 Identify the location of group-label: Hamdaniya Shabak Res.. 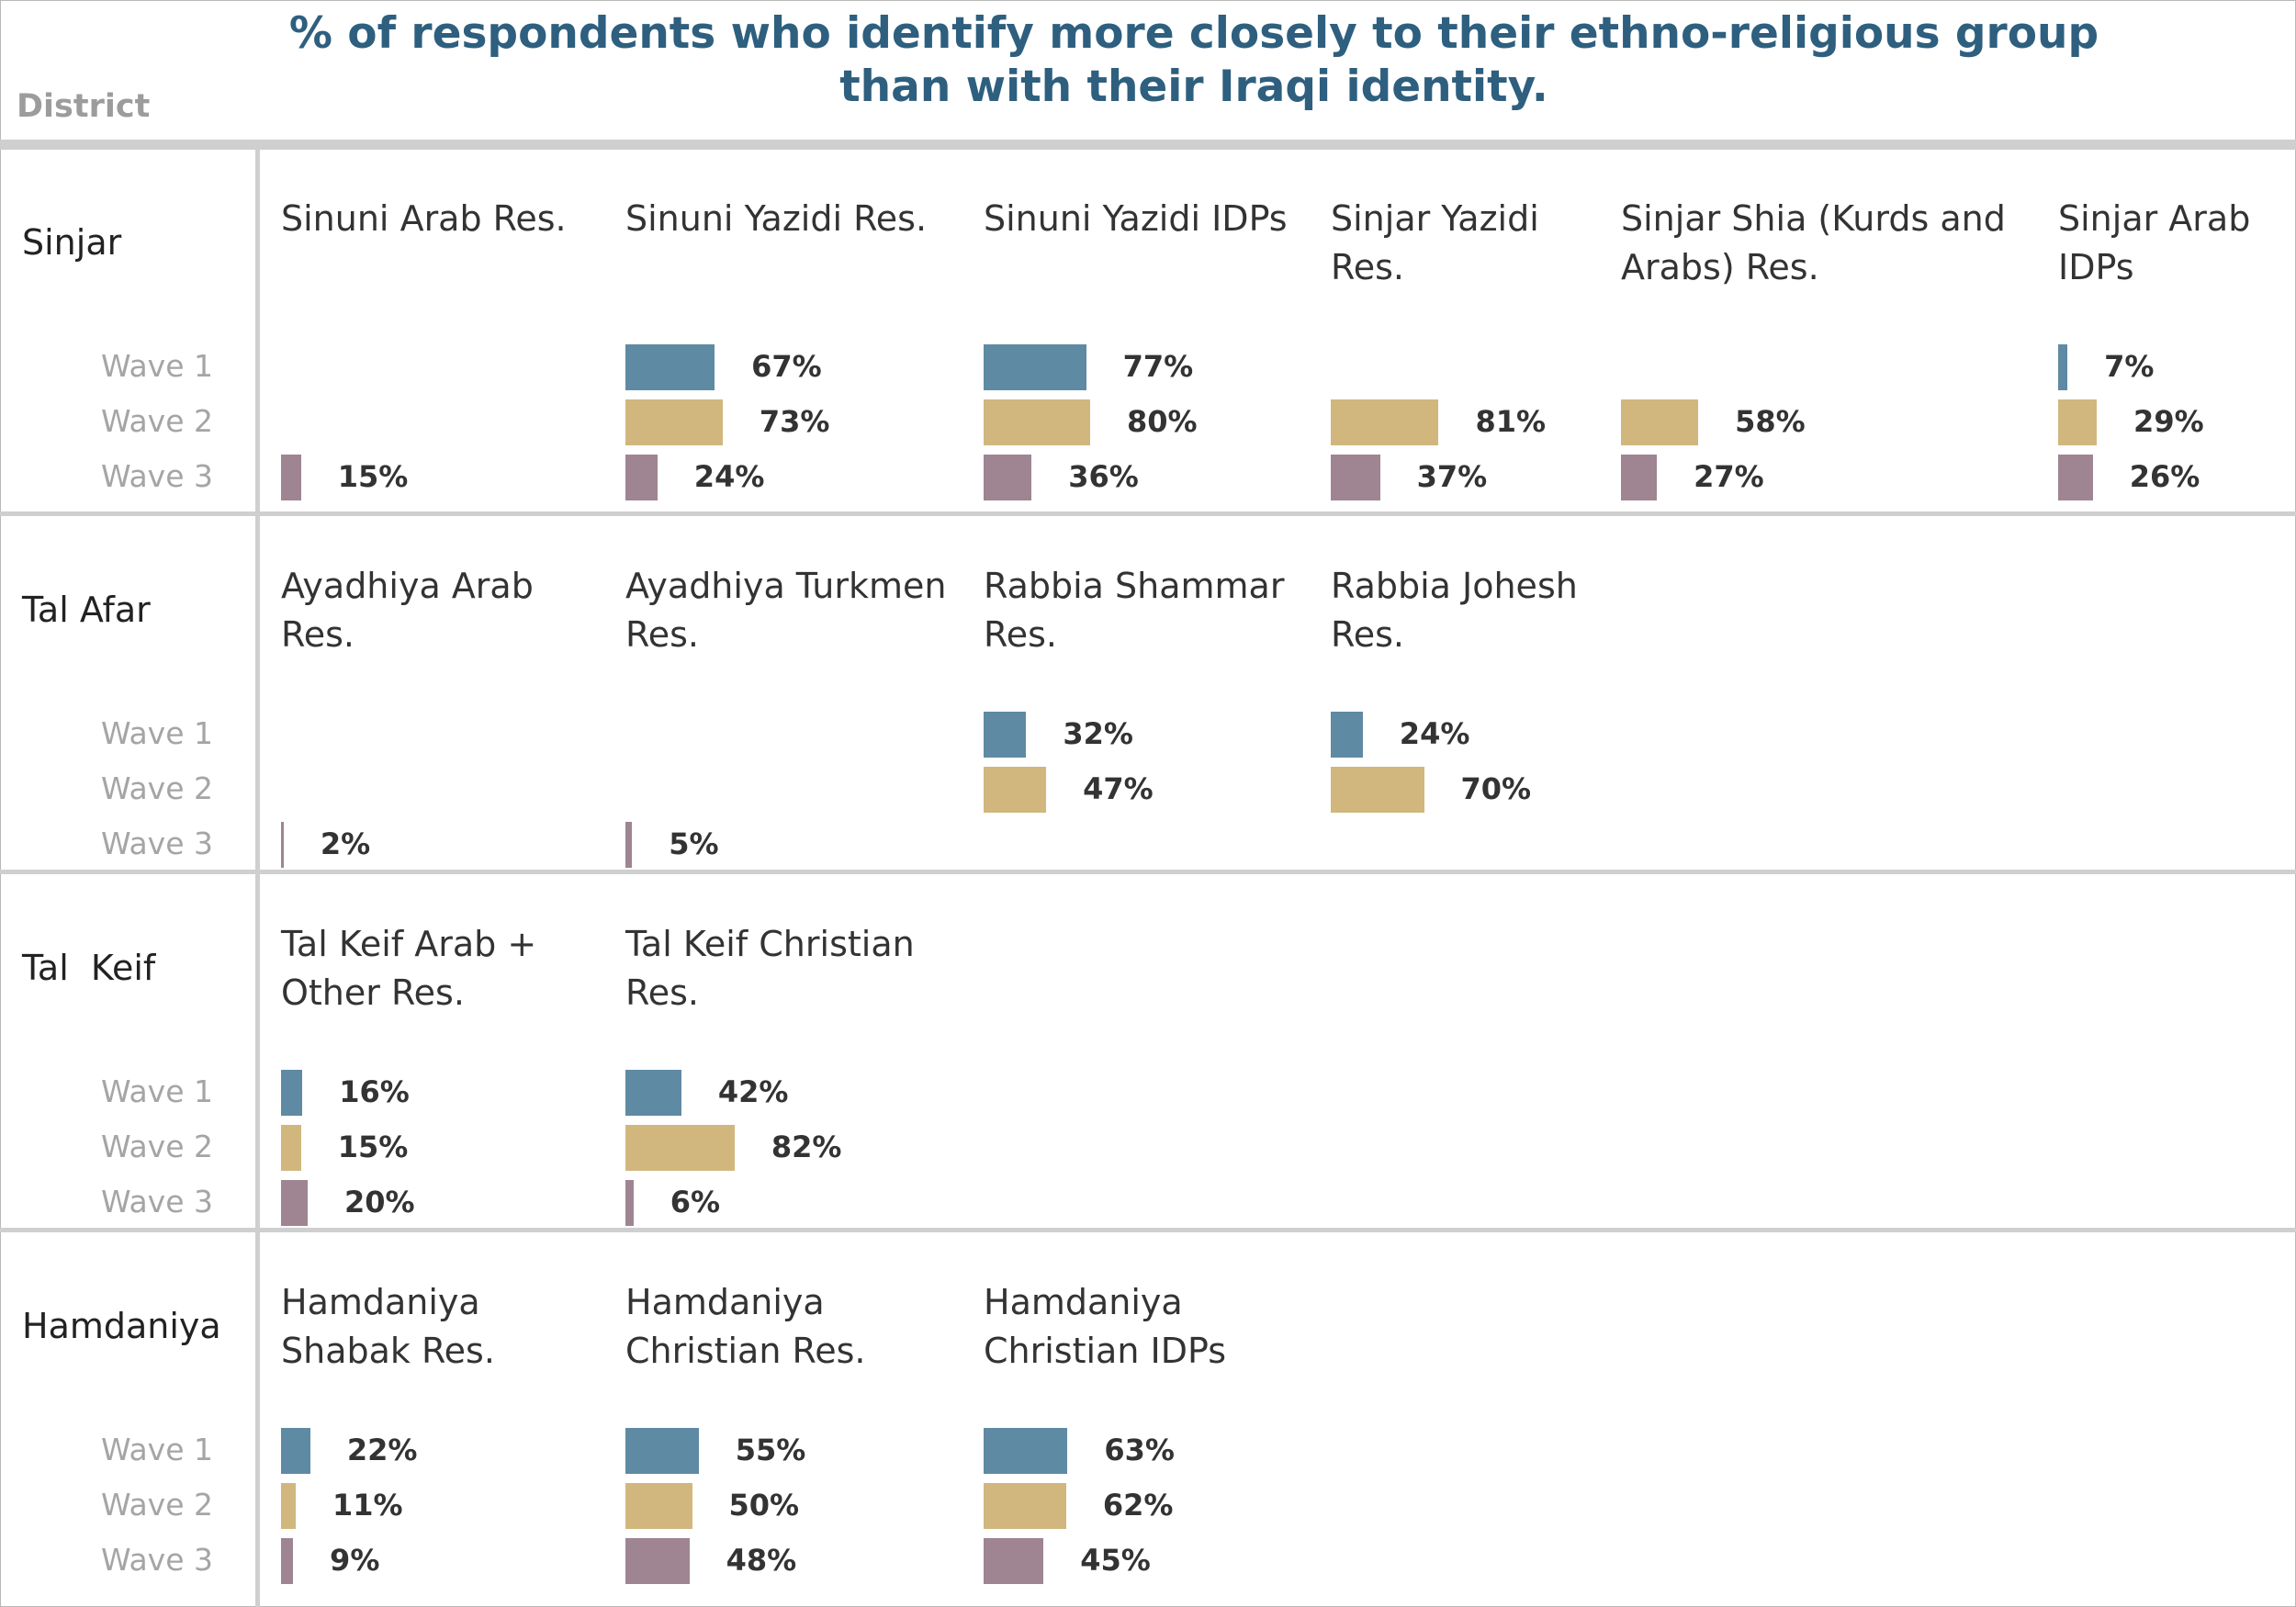
(388, 1326).